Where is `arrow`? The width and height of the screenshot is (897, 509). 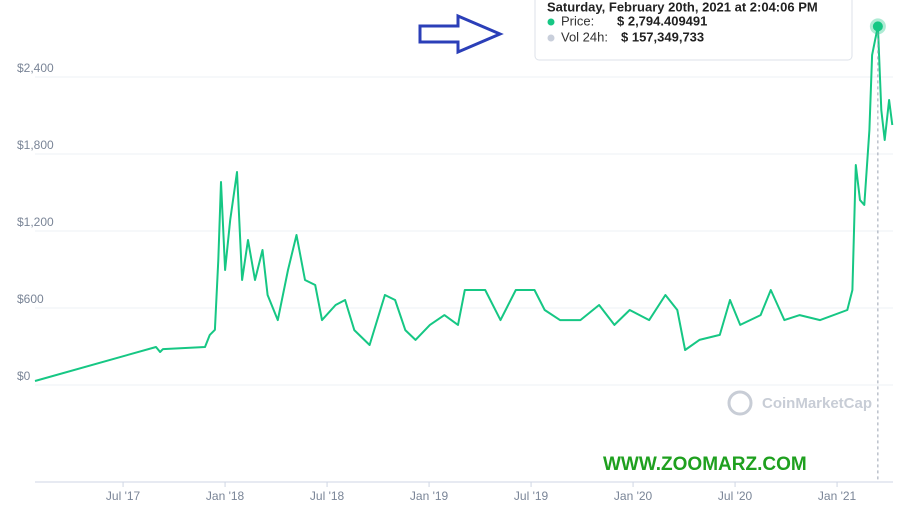 arrow is located at coordinates (461, 34).